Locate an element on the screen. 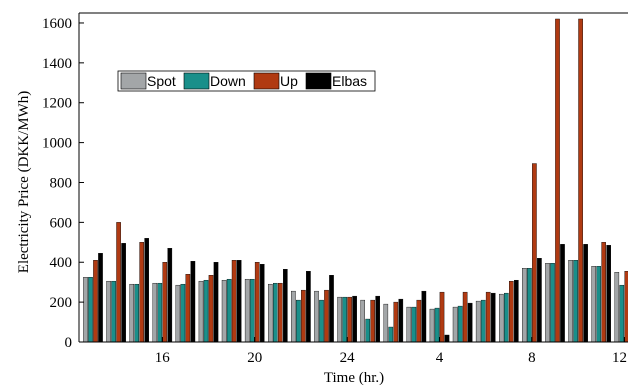 The width and height of the screenshot is (628, 387). y-tick-label-1200: 1200 is located at coordinates (57, 104).